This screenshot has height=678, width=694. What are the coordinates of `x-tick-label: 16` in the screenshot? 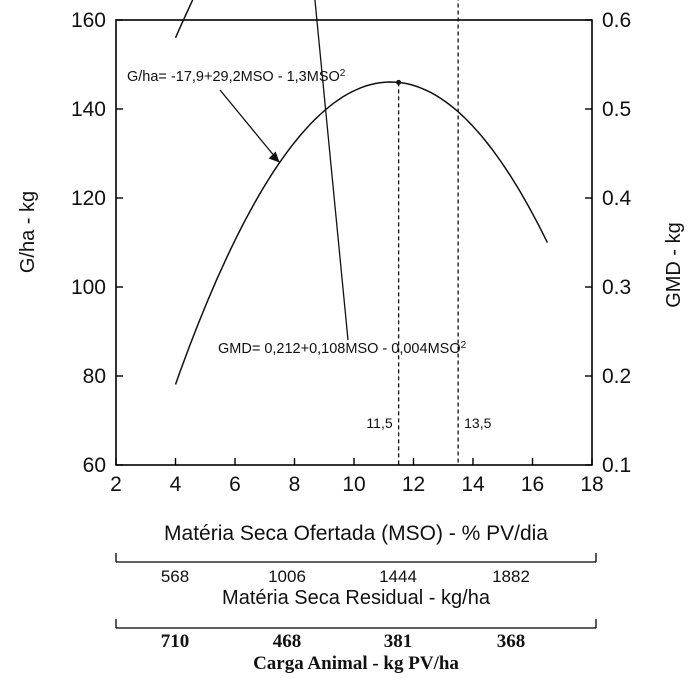 It's located at (532, 484).